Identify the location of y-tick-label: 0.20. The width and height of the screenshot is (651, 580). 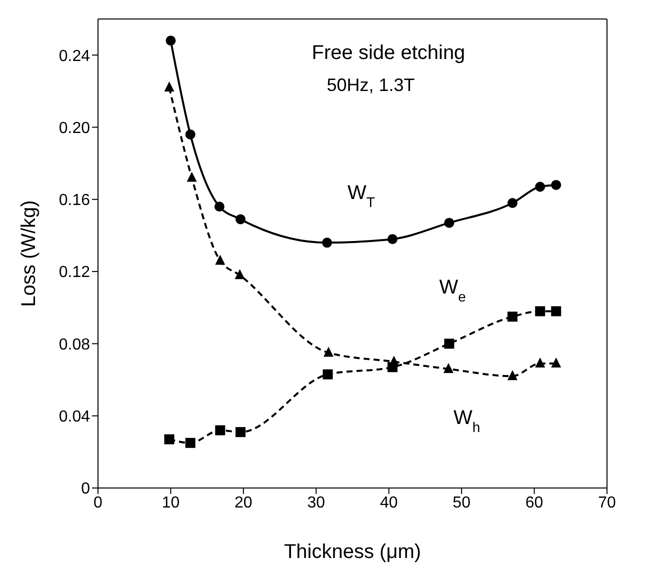
(74, 128).